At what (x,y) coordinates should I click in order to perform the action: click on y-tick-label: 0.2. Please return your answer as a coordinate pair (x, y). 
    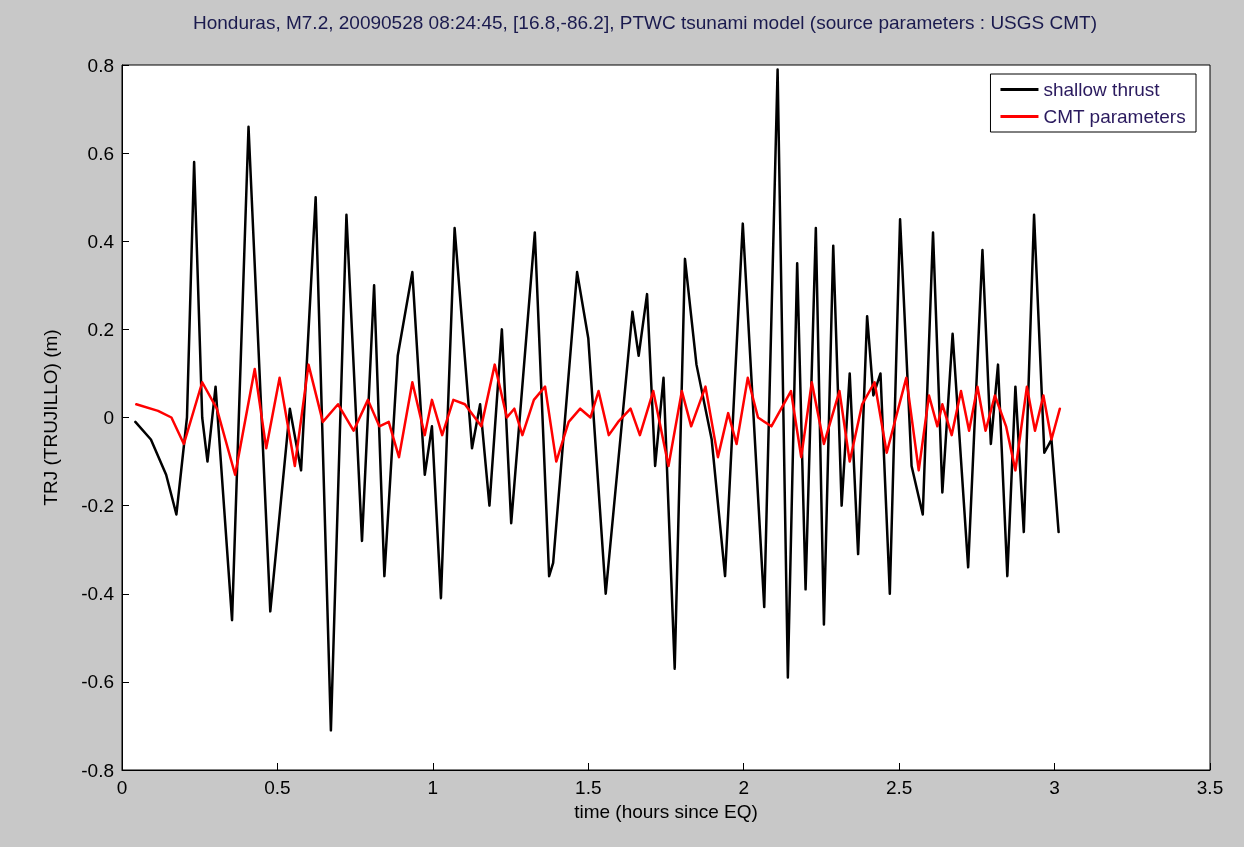
    Looking at the image, I should click on (100, 329).